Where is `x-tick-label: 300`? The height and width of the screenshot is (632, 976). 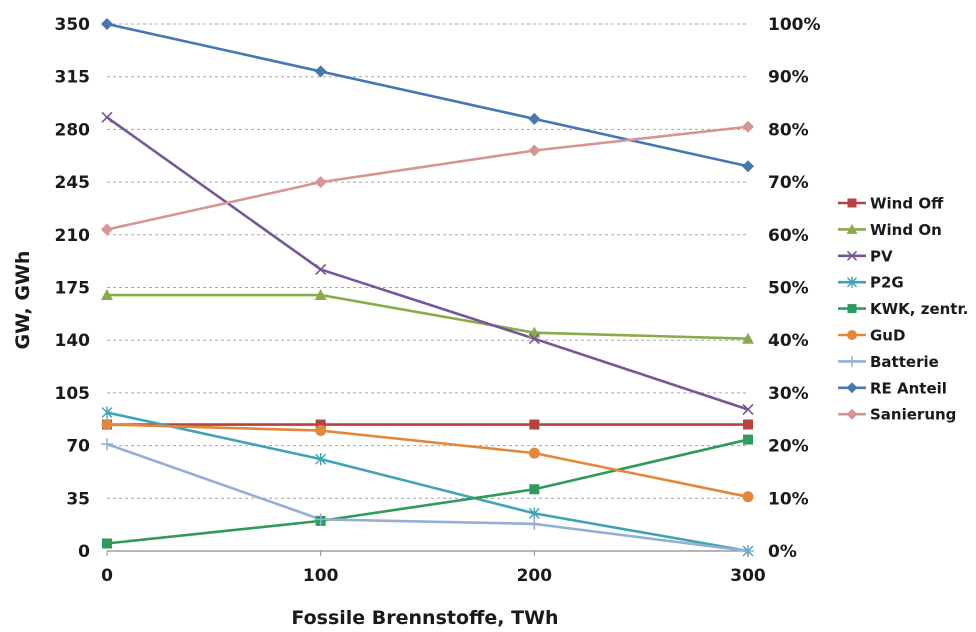
x-tick-label: 300 is located at coordinates (748, 576).